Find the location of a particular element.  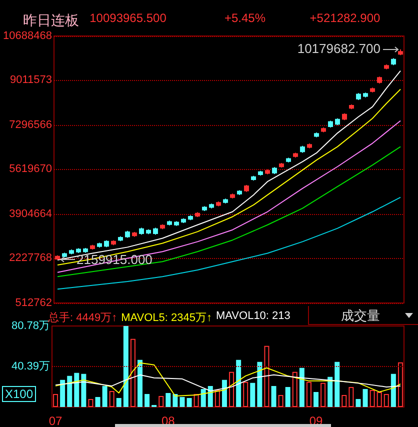

y-tick-label: 9011573 is located at coordinates (31, 80).